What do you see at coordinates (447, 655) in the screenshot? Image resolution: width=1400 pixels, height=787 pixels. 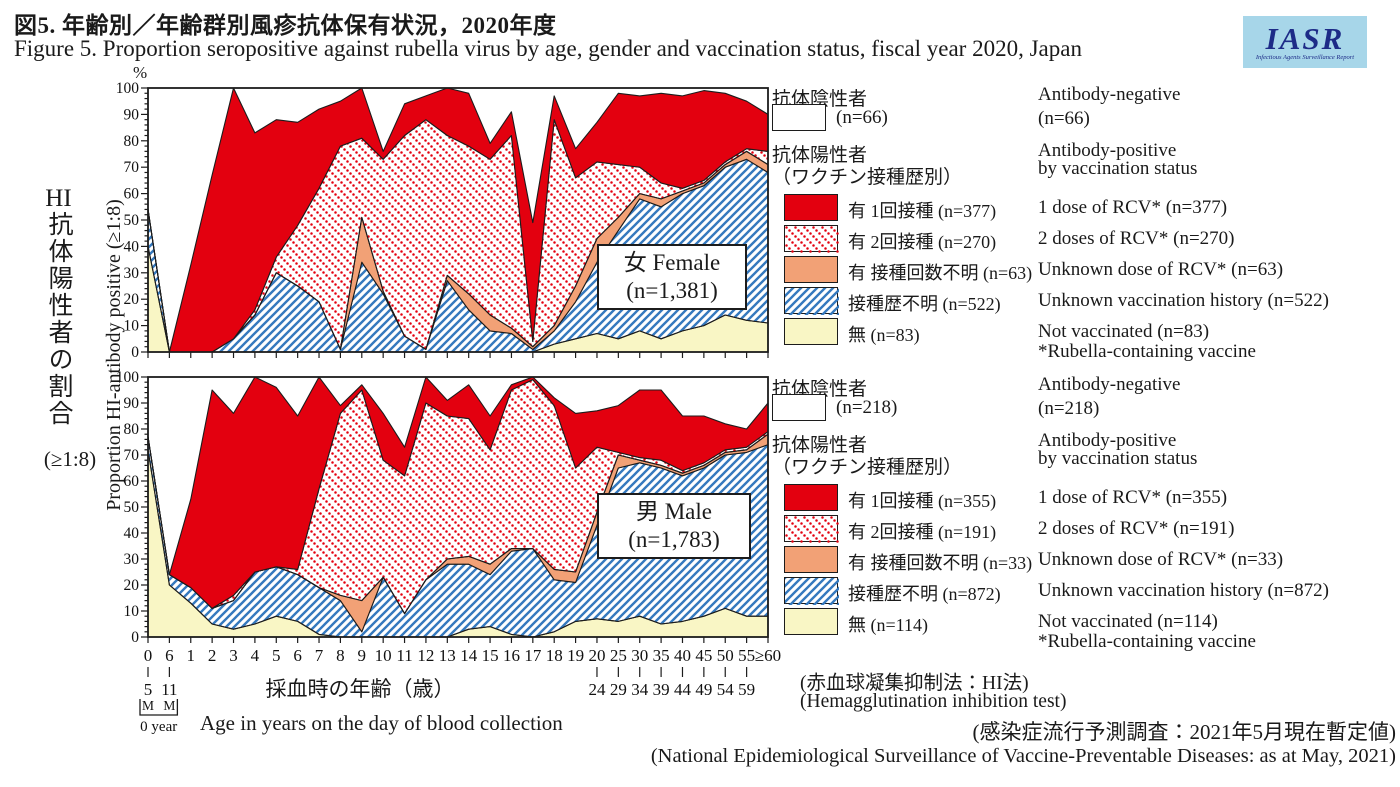 I see `x-tick-label: 13` at bounding box center [447, 655].